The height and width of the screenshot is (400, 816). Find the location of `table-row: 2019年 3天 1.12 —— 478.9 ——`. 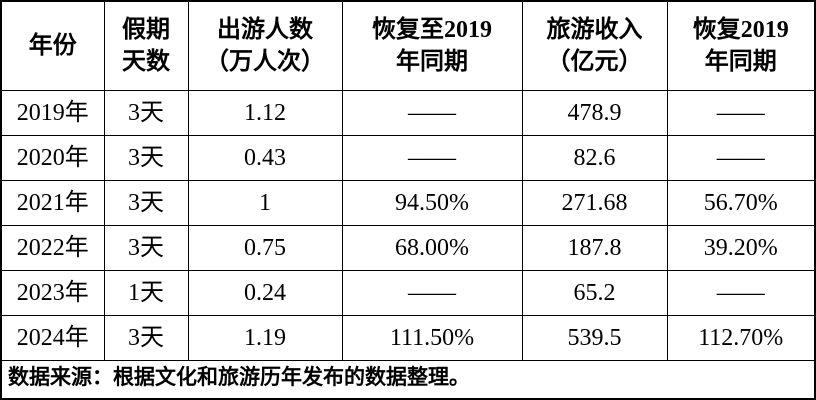

table-row: 2019年 3天 1.12 —— 478.9 —— is located at coordinates (408, 113).